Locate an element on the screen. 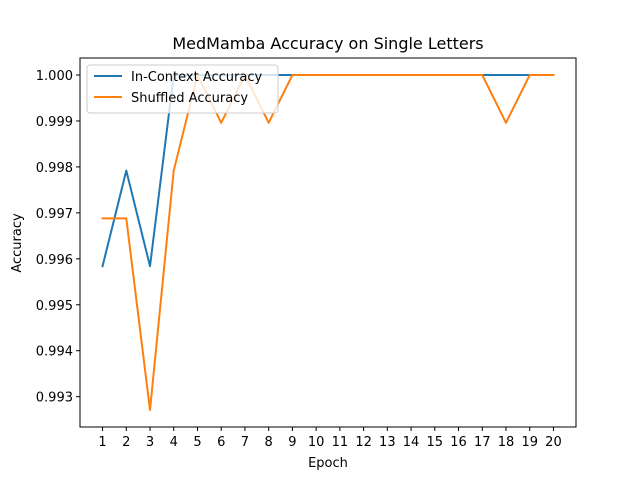 This screenshot has width=640, height=480. y-tick-label: 1.000 is located at coordinates (54, 76).